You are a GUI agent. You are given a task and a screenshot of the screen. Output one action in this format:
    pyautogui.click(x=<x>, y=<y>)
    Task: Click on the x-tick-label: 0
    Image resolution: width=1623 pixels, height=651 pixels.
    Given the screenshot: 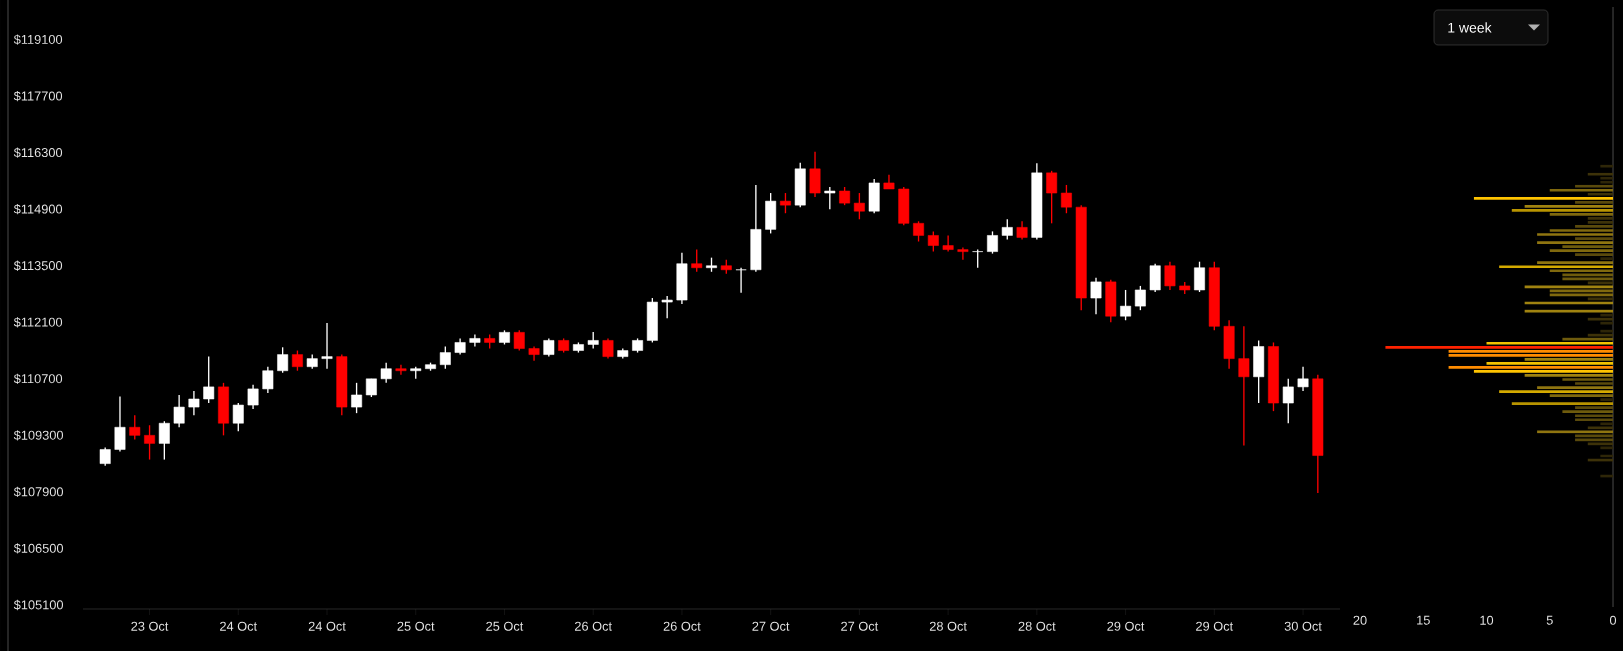 What is the action you would take?
    pyautogui.click(x=1613, y=620)
    